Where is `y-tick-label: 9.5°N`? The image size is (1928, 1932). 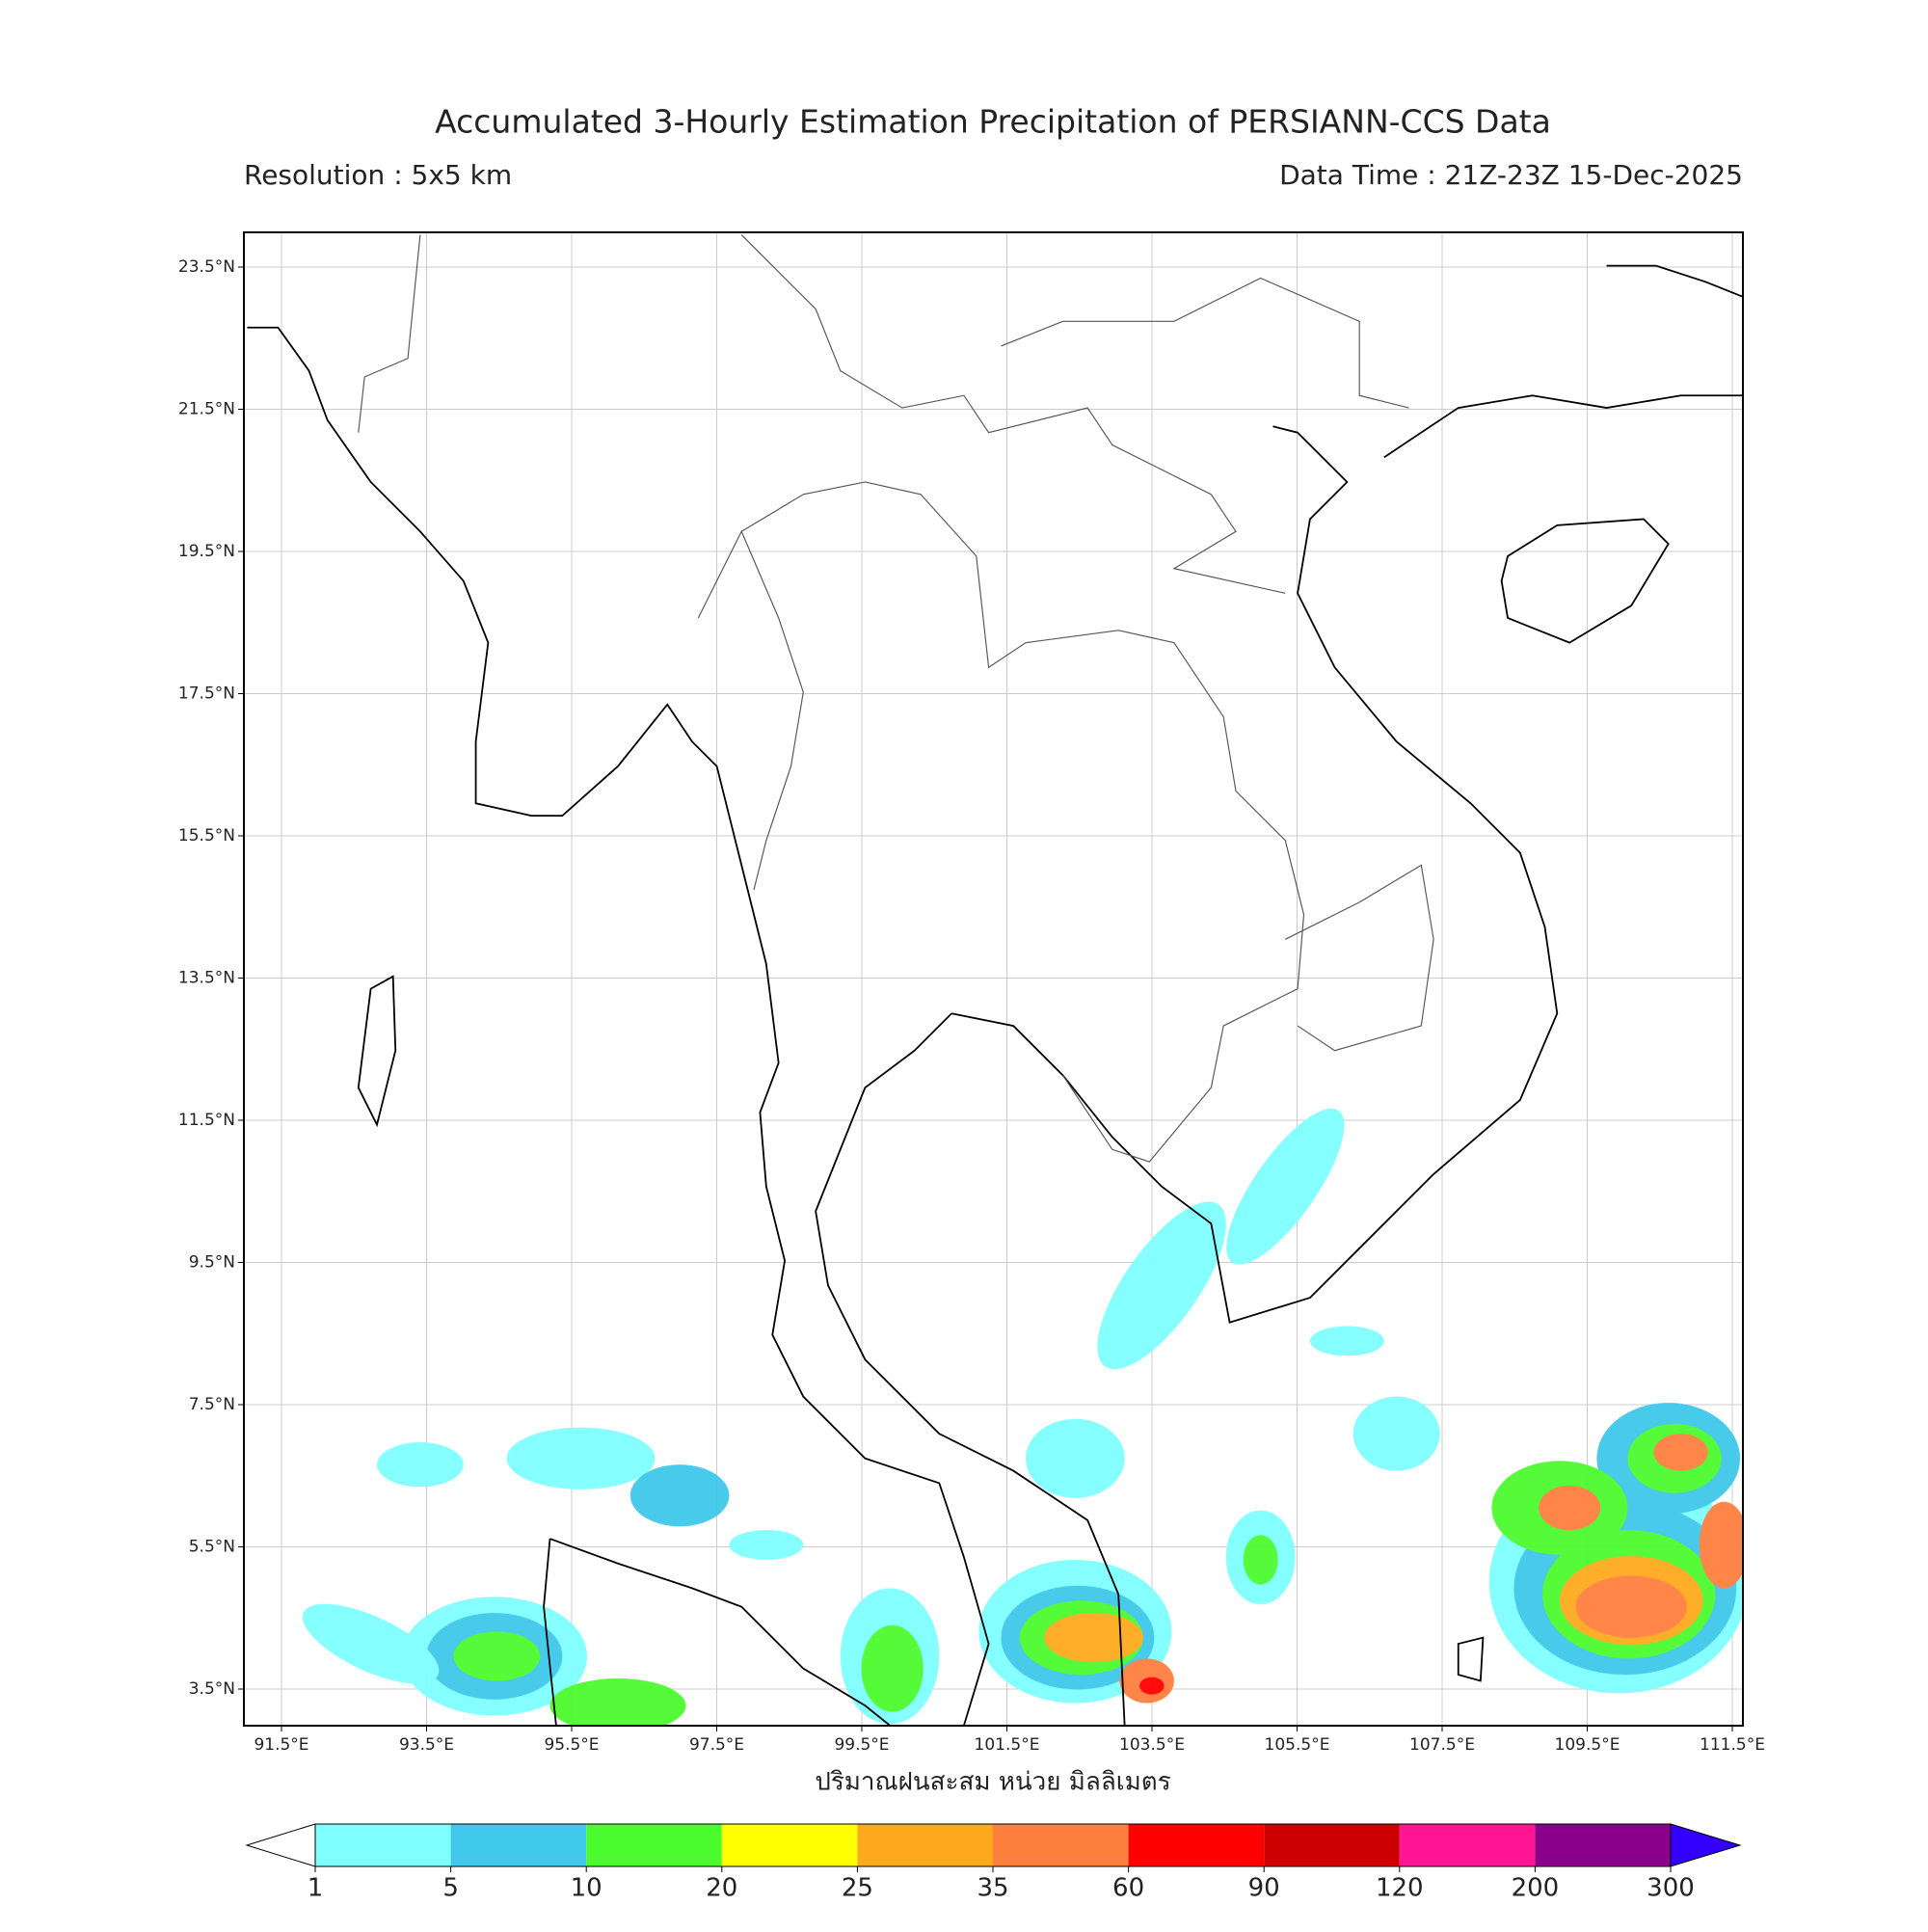
y-tick-label: 9.5°N is located at coordinates (212, 1263).